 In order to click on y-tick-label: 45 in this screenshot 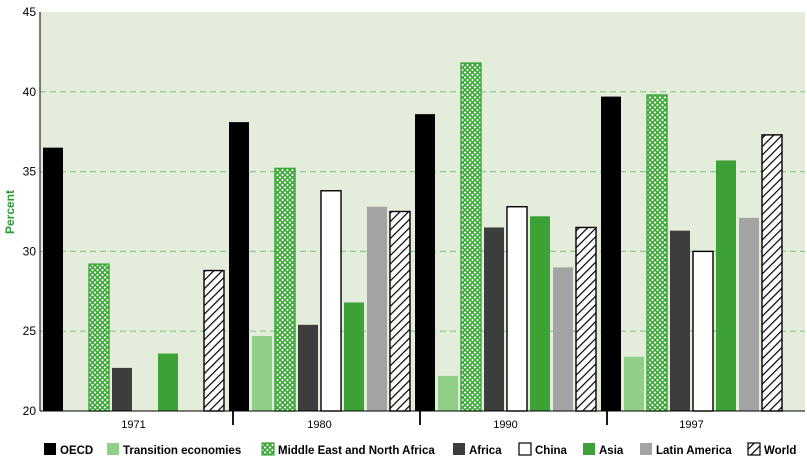, I will do `click(30, 12)`.